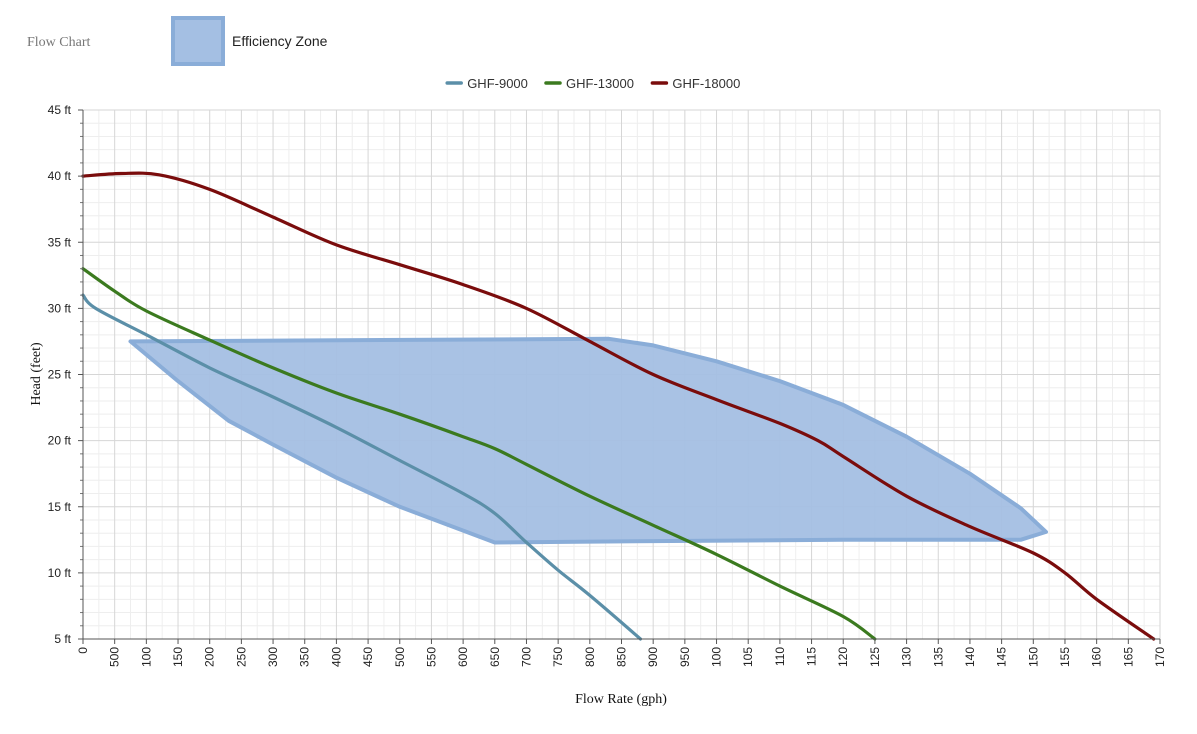  Describe the element at coordinates (1065, 657) in the screenshot. I see `x-tick-label: 155` at that location.